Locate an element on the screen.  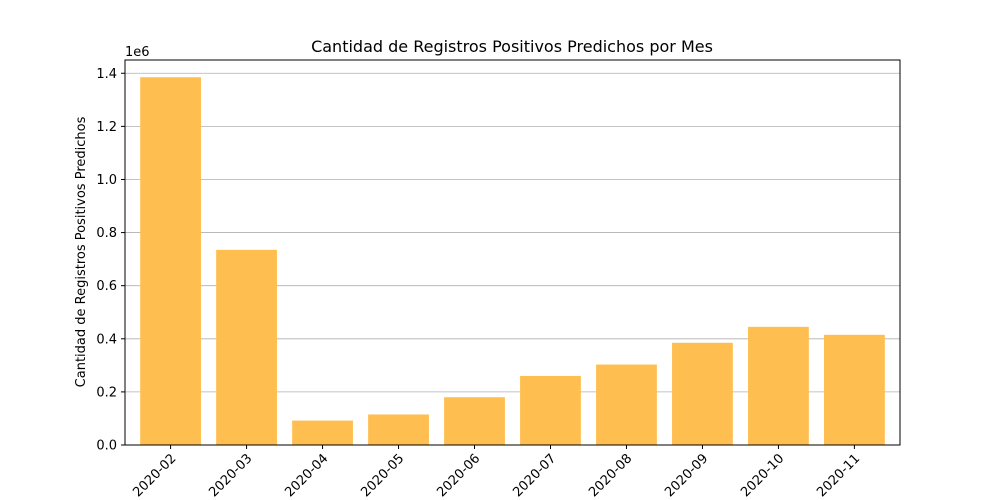
y-tick-label: 0.0 is located at coordinates (106, 446).